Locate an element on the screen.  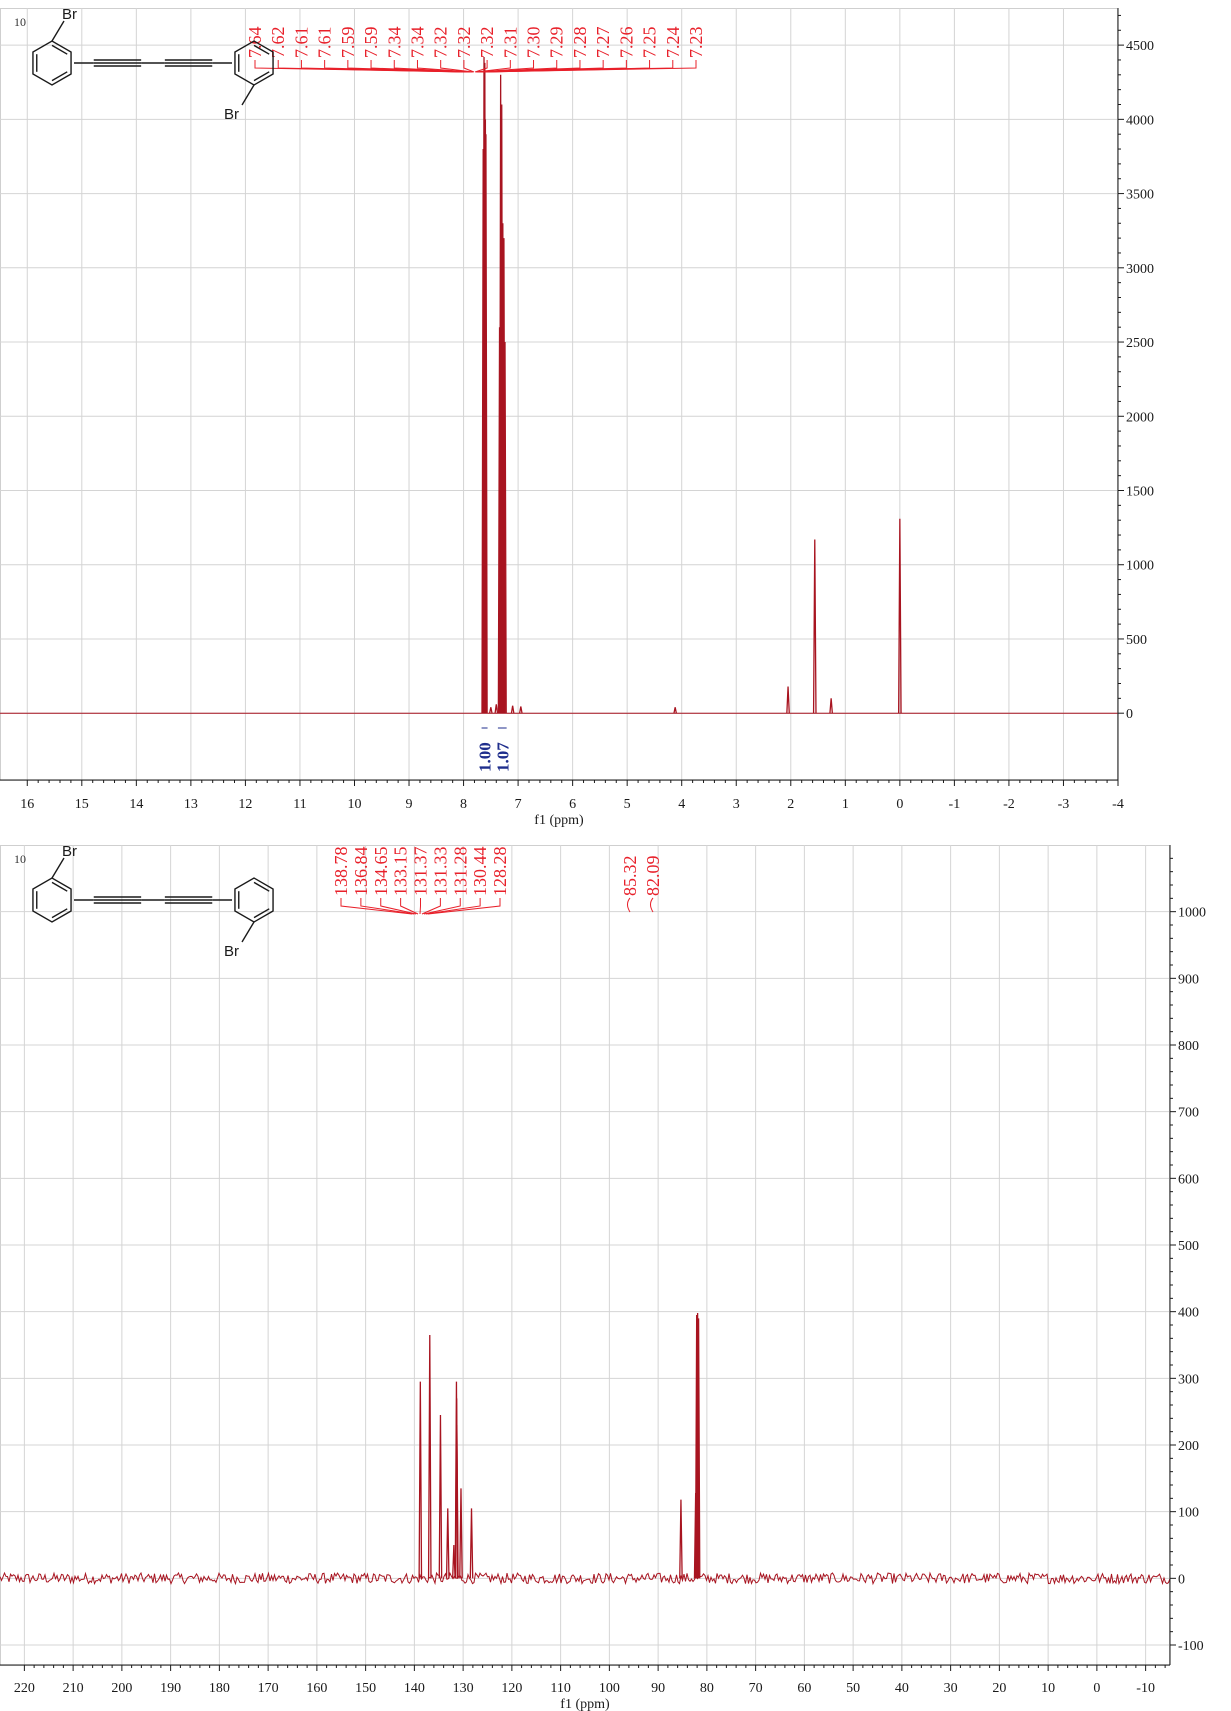
carbon-x-tick-label: 90 is located at coordinates (658, 1688).